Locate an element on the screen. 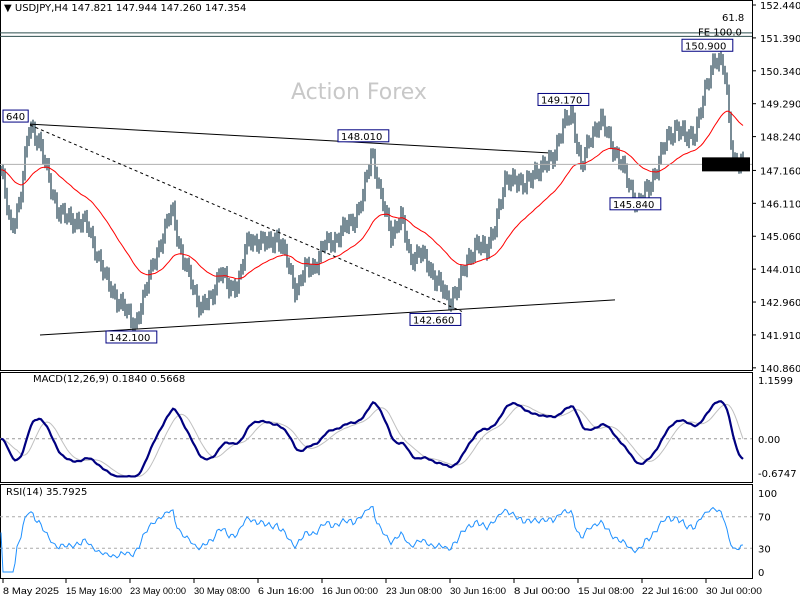 Image resolution: width=800 pixels, height=600 pixels. current-price-badge is located at coordinates (726, 164).